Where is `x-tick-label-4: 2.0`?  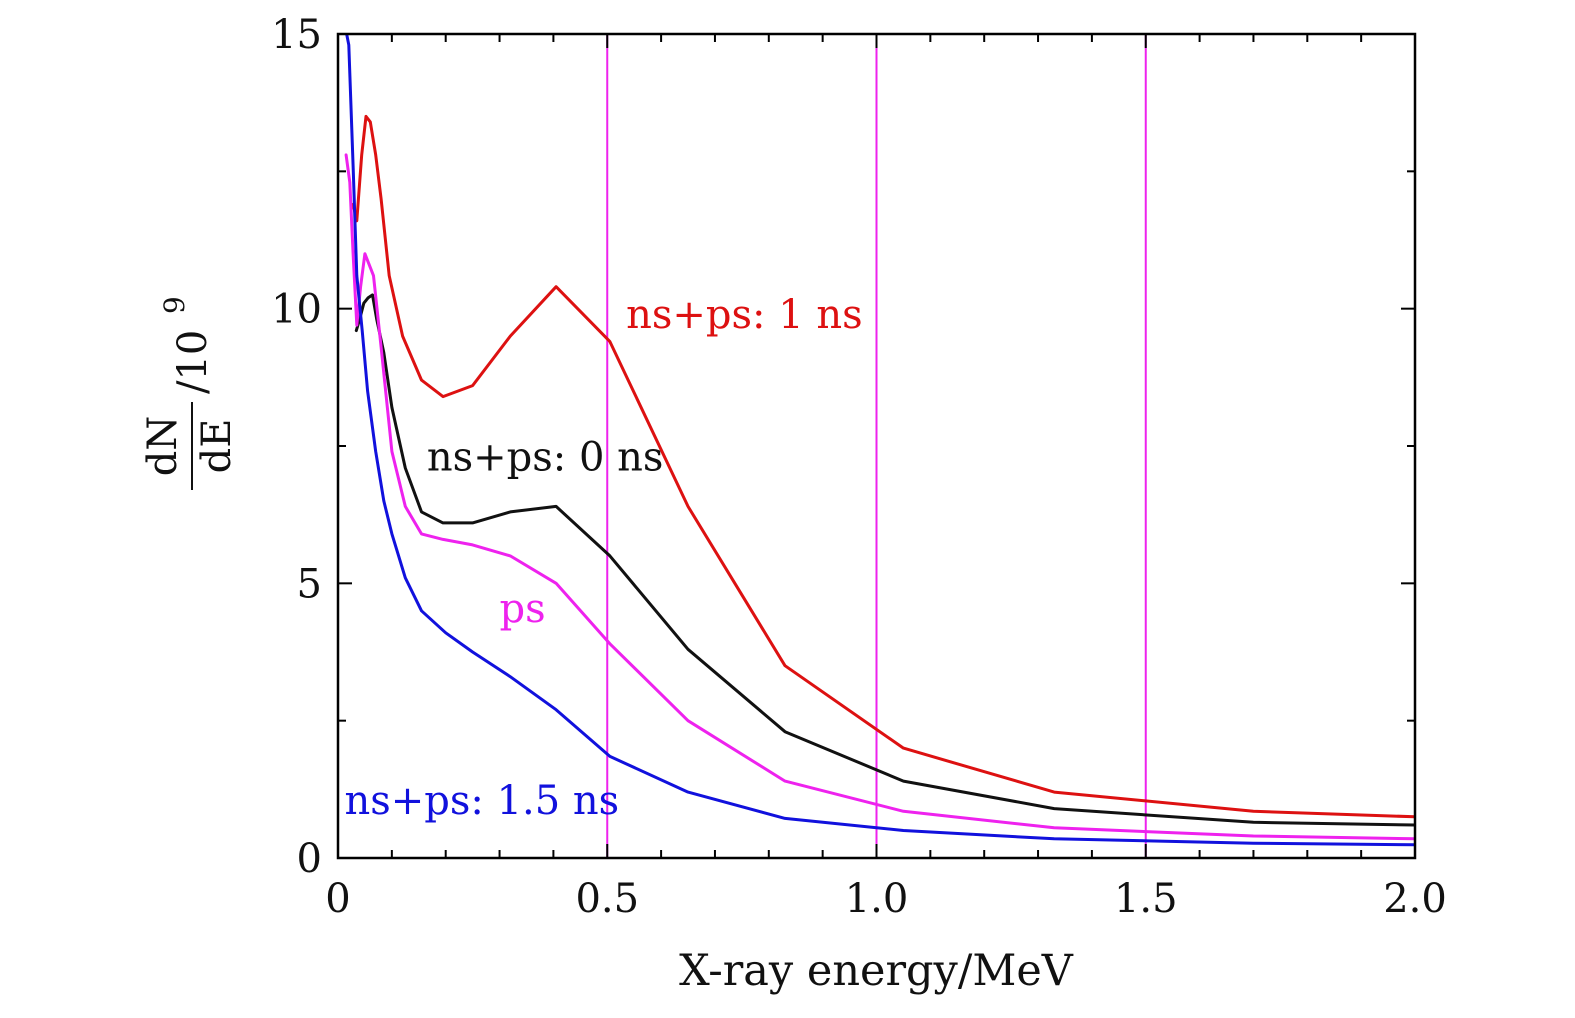 x-tick-label-4: 2.0 is located at coordinates (1415, 899).